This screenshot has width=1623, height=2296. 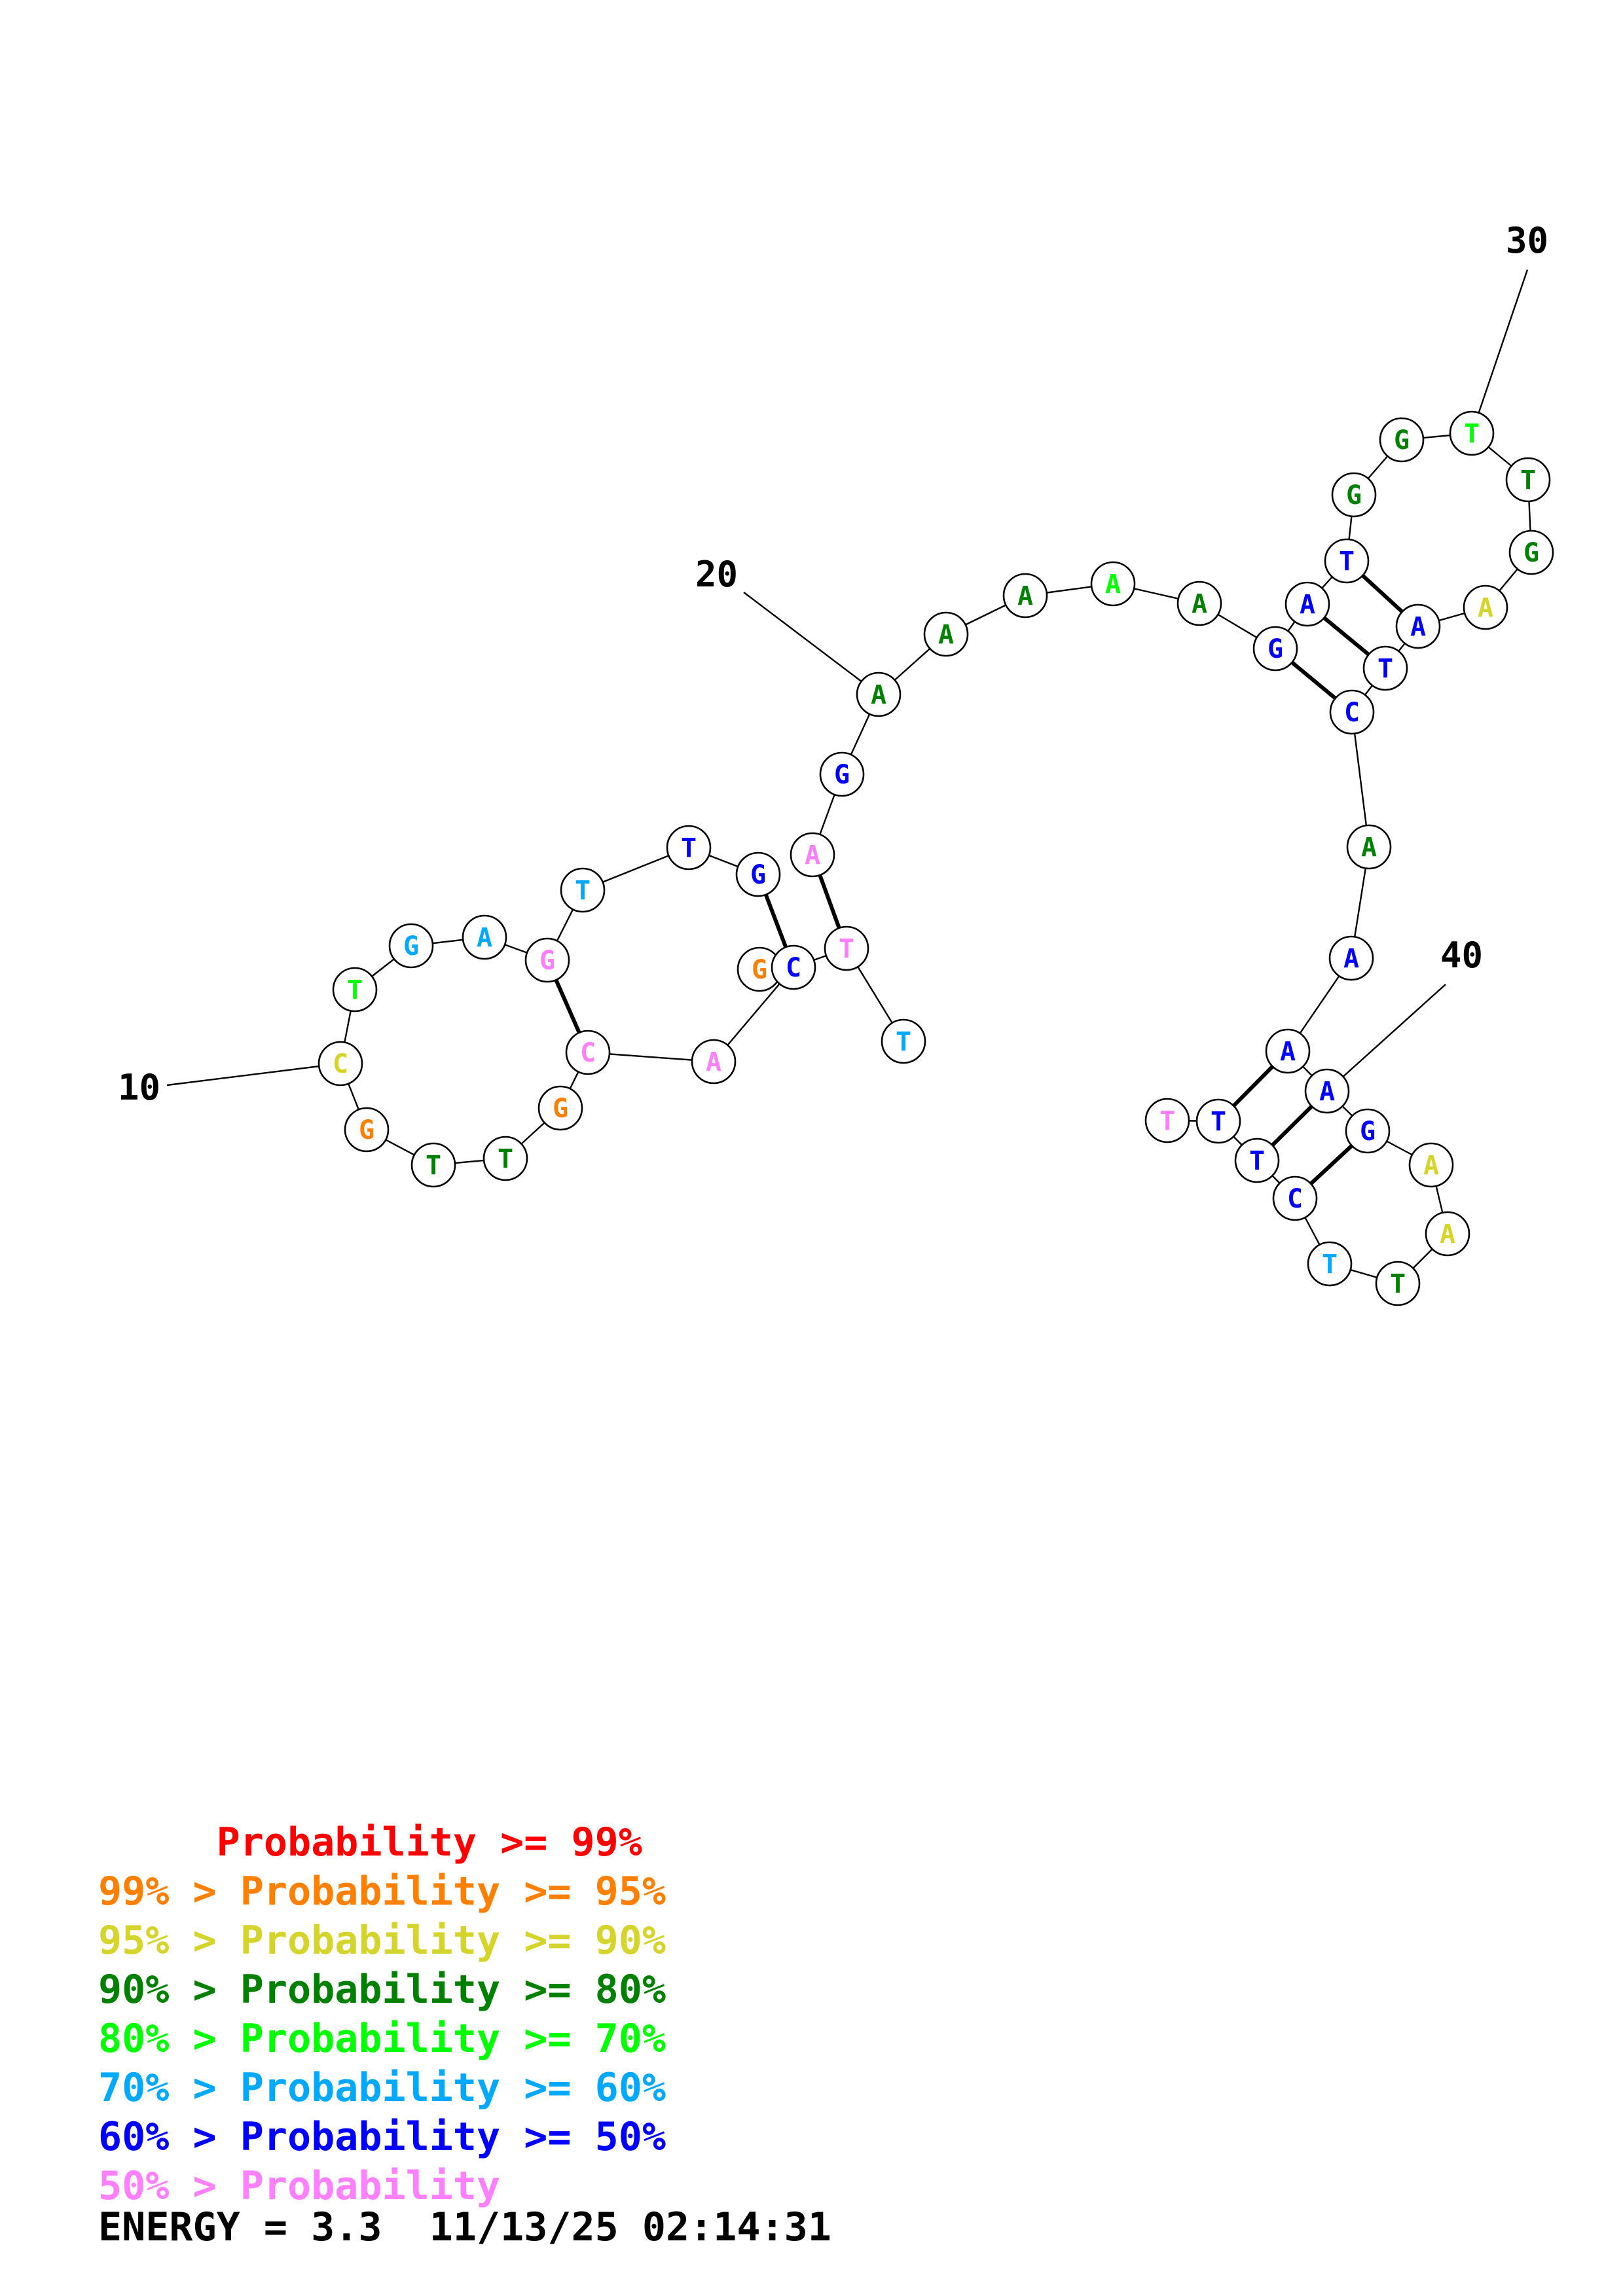 I want to click on legend-prefix, so click(x=157, y=1842).